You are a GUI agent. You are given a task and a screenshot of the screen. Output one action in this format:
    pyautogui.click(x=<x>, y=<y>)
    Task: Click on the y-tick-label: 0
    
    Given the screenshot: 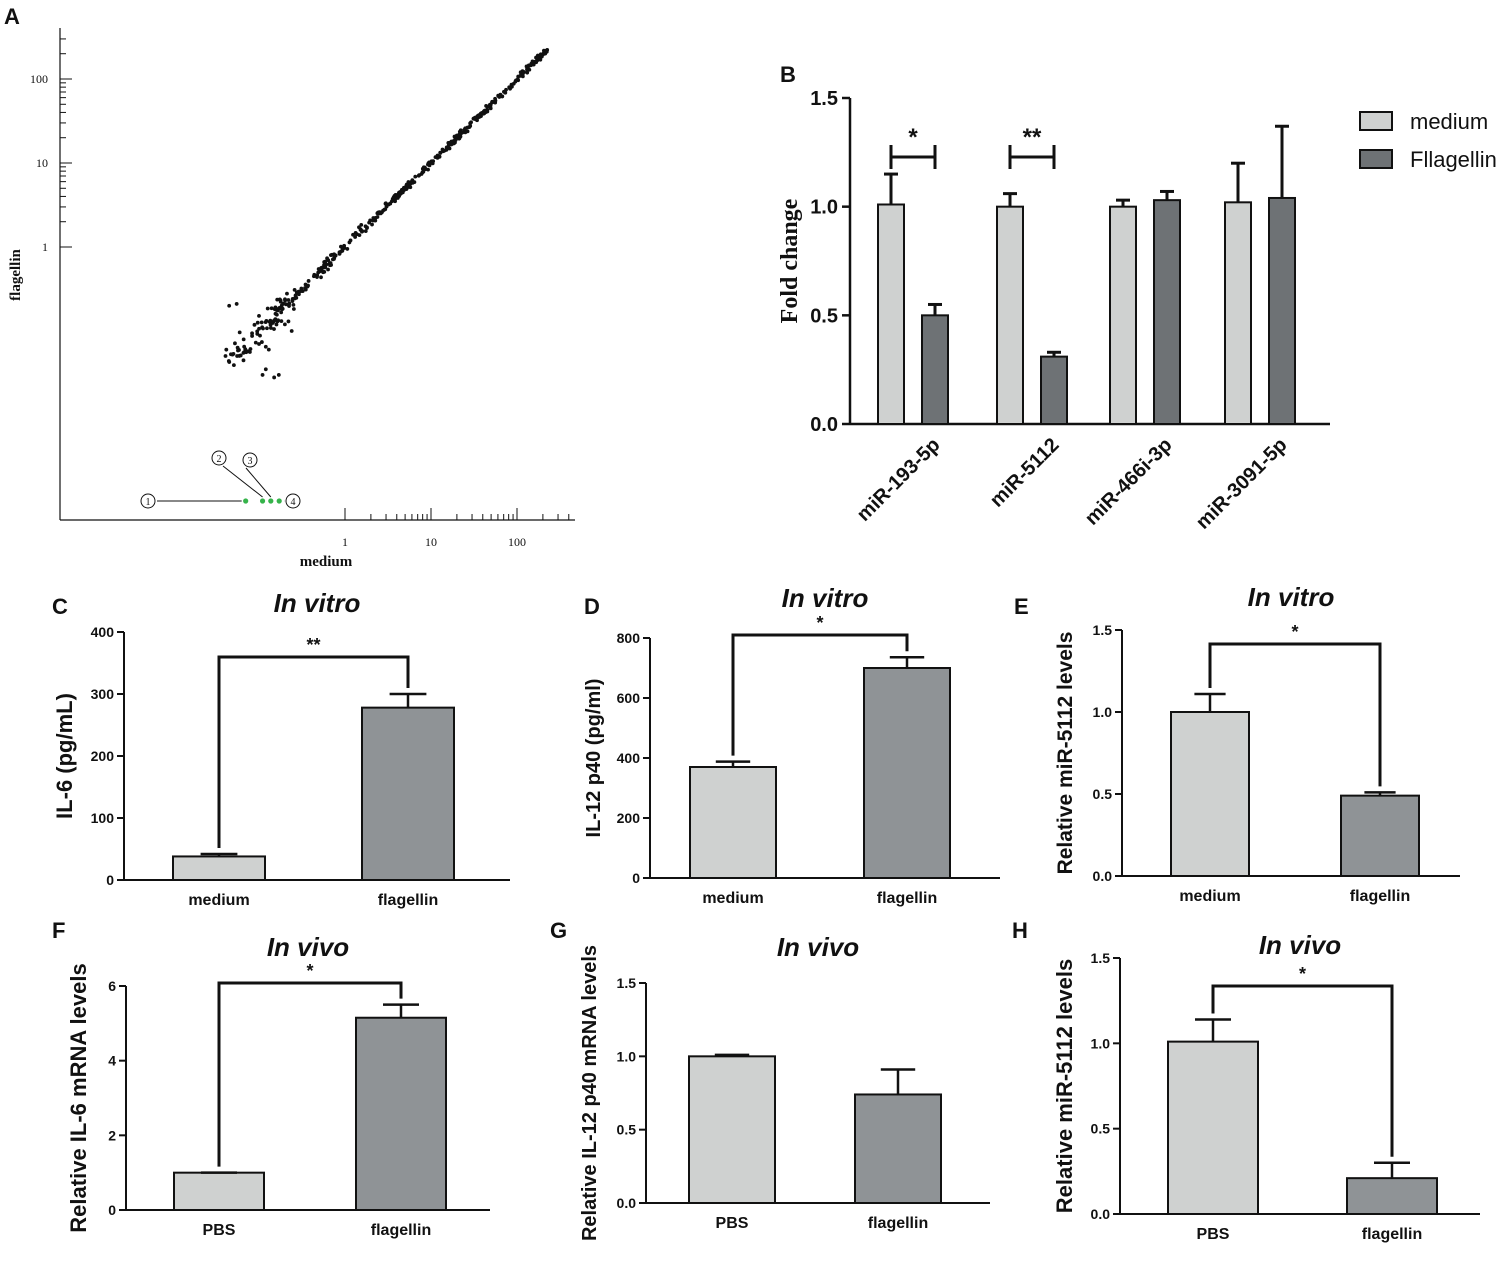 What is the action you would take?
    pyautogui.click(x=112, y=1210)
    